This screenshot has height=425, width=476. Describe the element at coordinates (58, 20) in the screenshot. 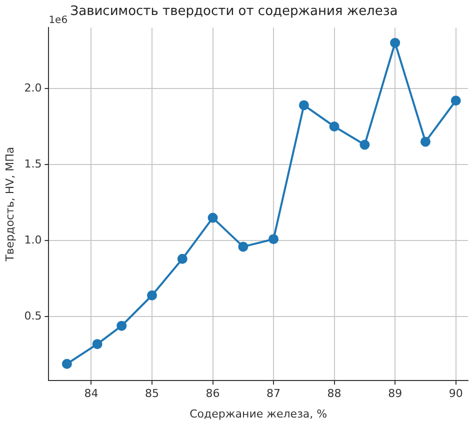

I see `text: 1e6` at that location.